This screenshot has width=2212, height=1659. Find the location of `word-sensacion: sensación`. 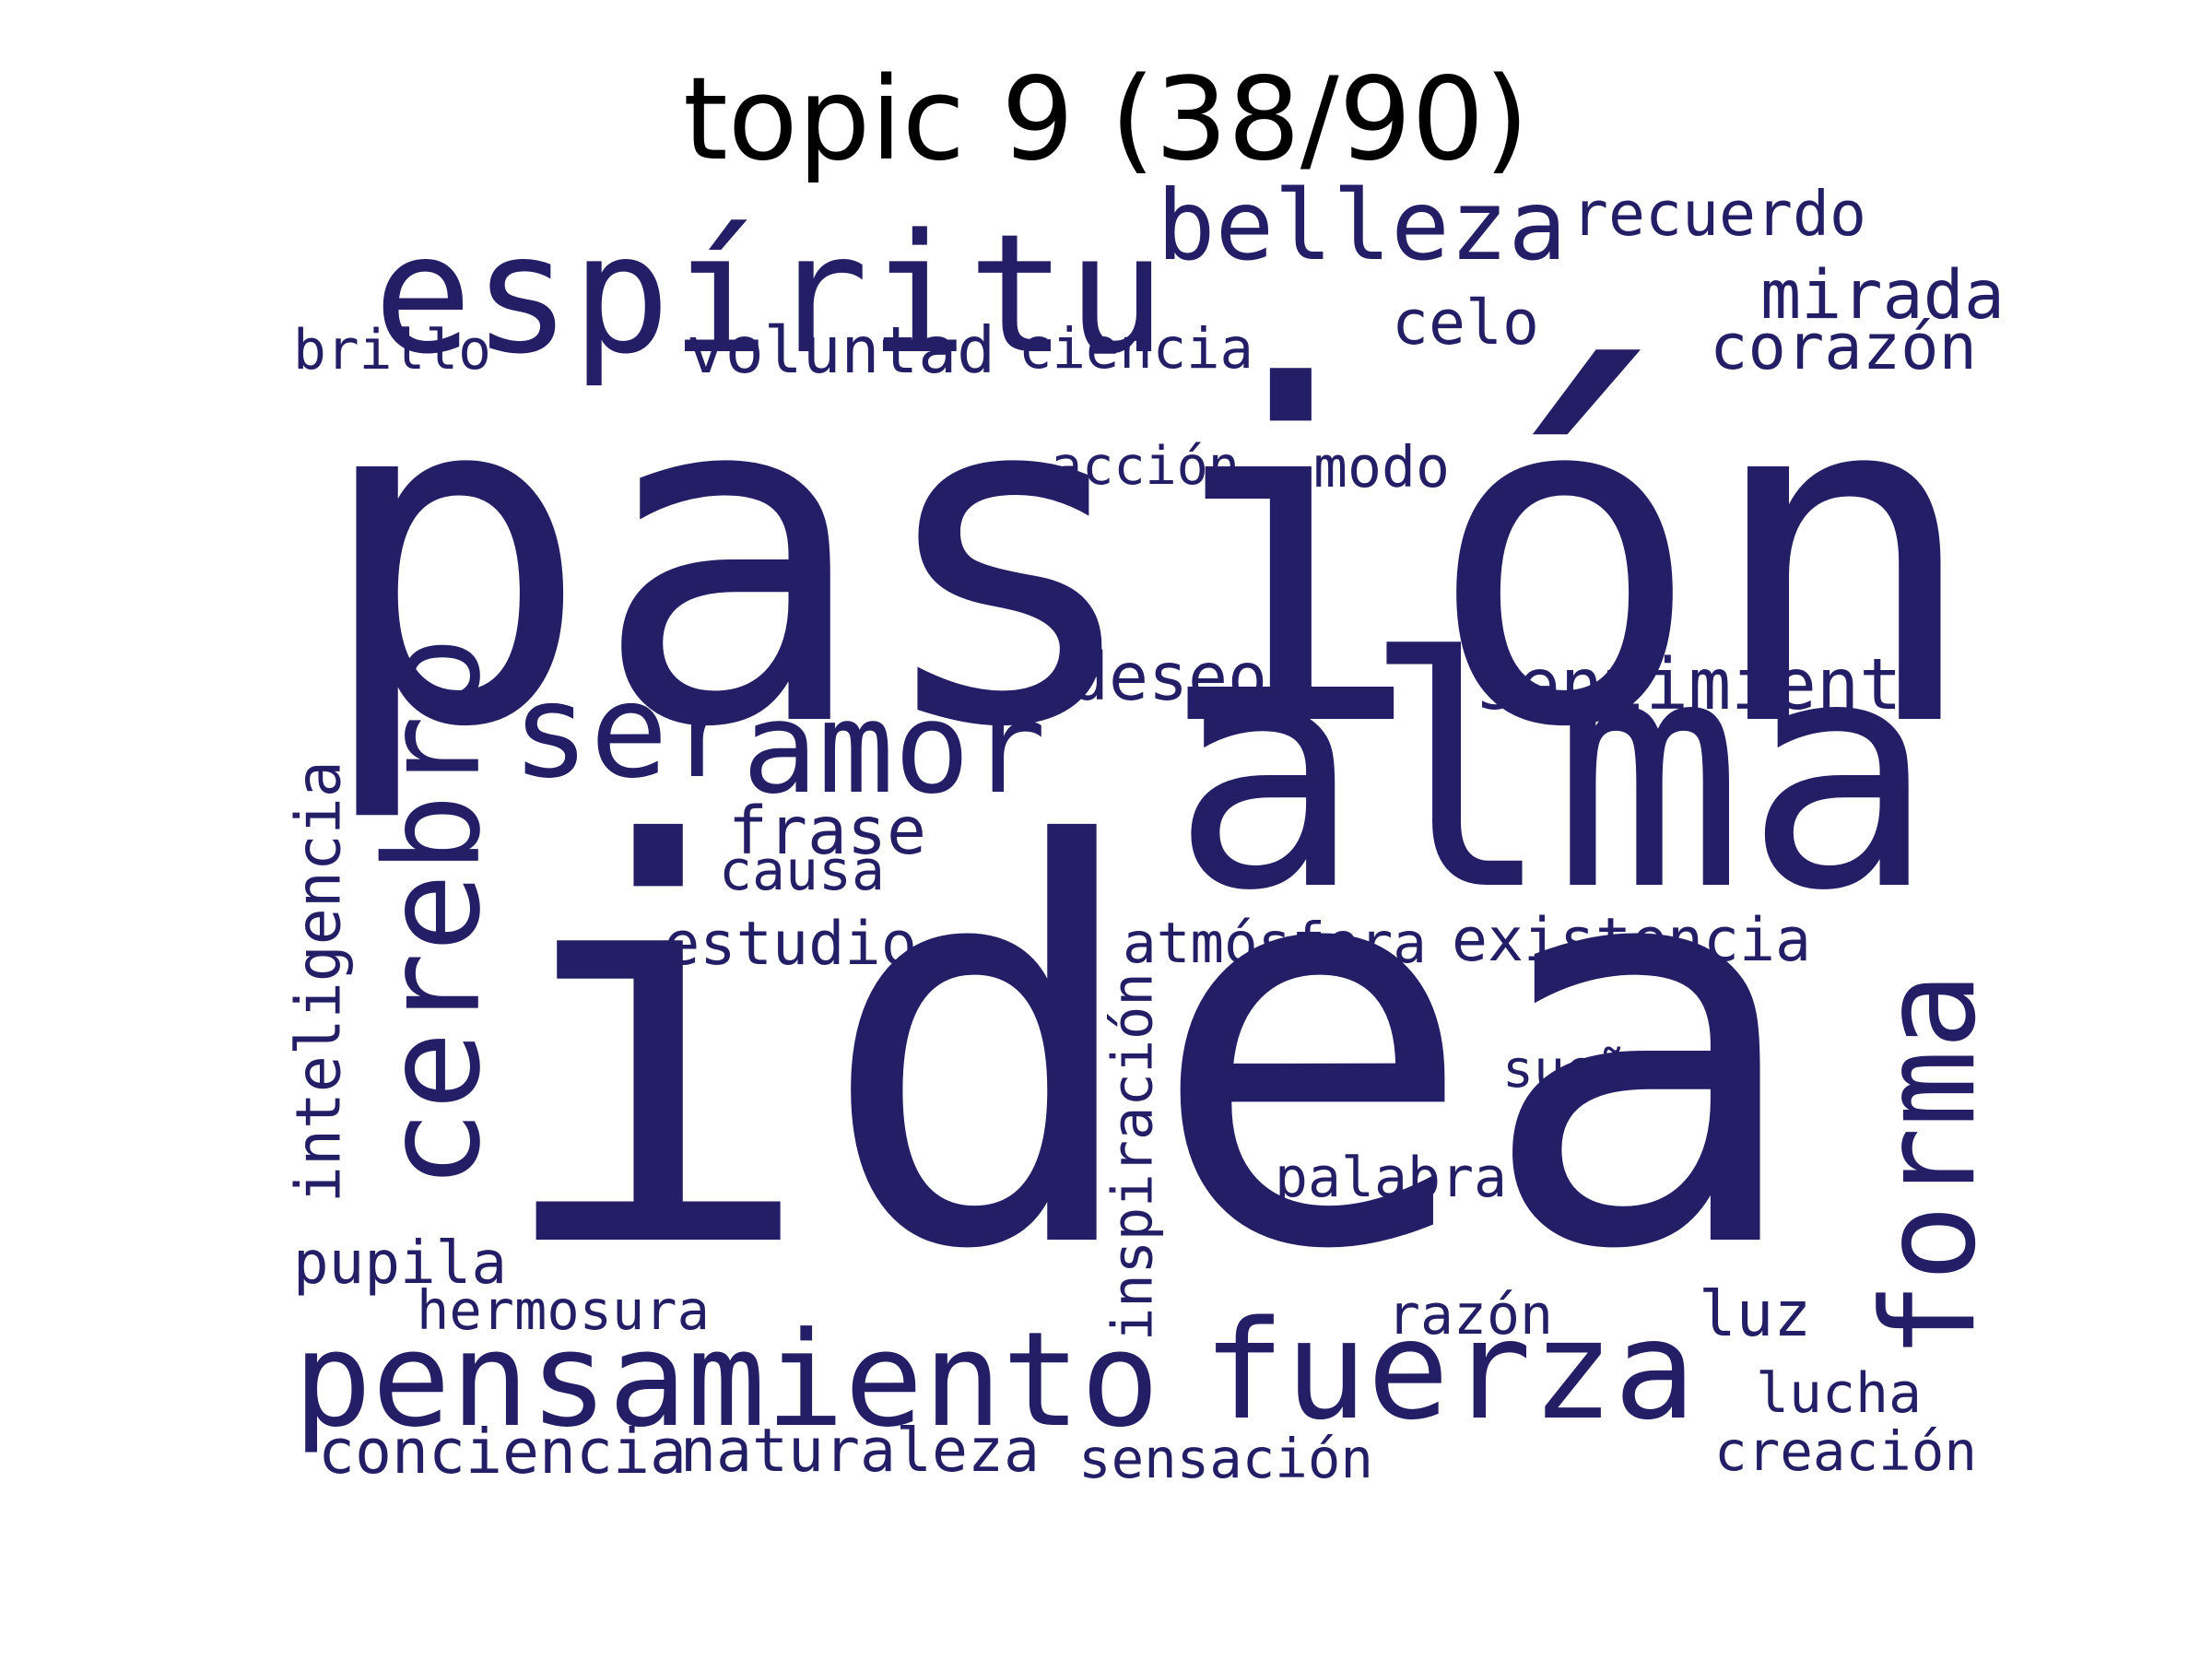

word-sensacion: sensación is located at coordinates (1225, 1458).